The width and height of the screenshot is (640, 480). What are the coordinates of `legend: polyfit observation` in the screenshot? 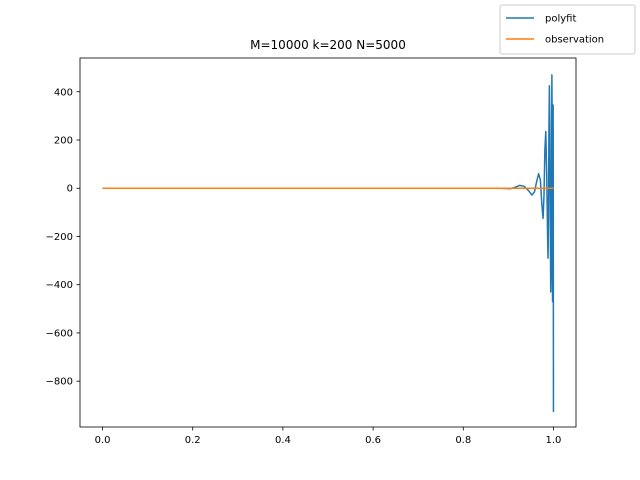 It's located at (567, 29).